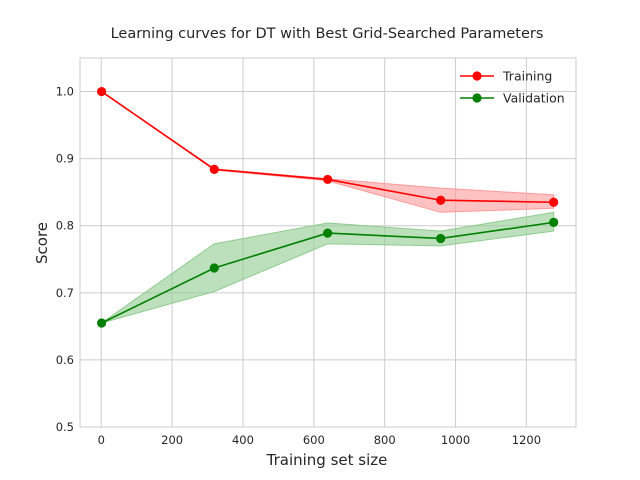 This screenshot has width=640, height=480. I want to click on x-tick-label: 400, so click(243, 440).